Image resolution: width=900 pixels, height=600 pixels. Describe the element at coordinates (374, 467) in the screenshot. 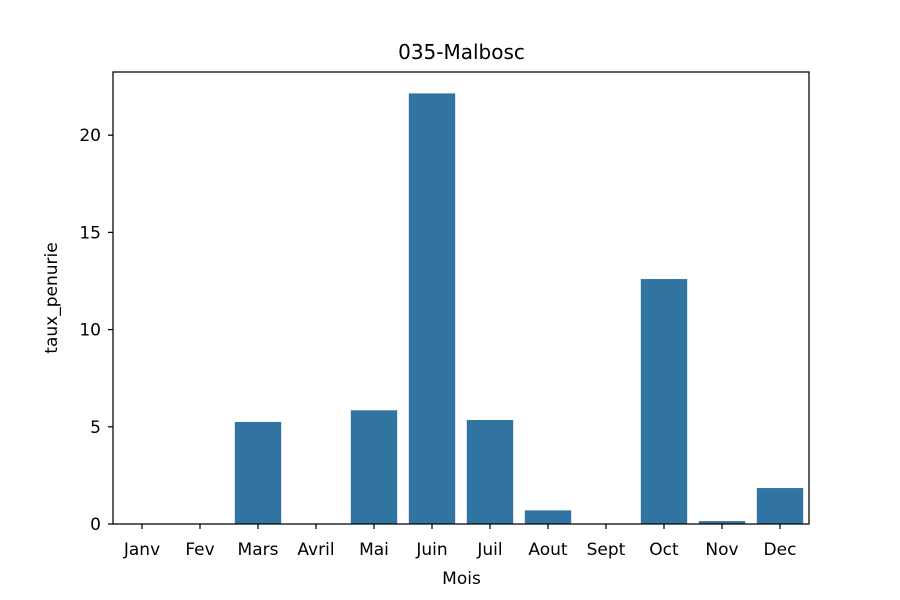

I see `bar-mai` at that location.